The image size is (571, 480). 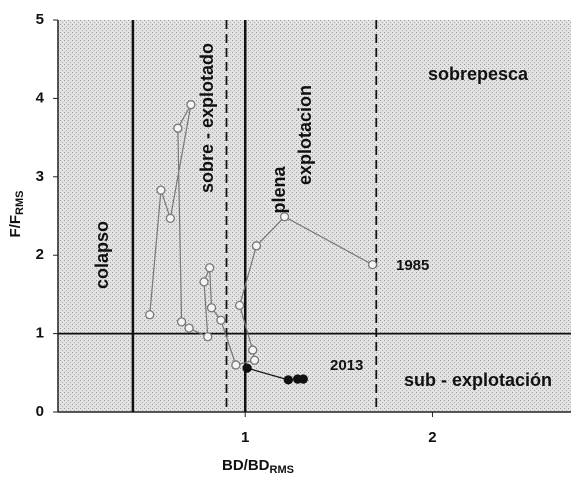 I want to click on x_label: BD/BDRMS, so click(x=258, y=466).